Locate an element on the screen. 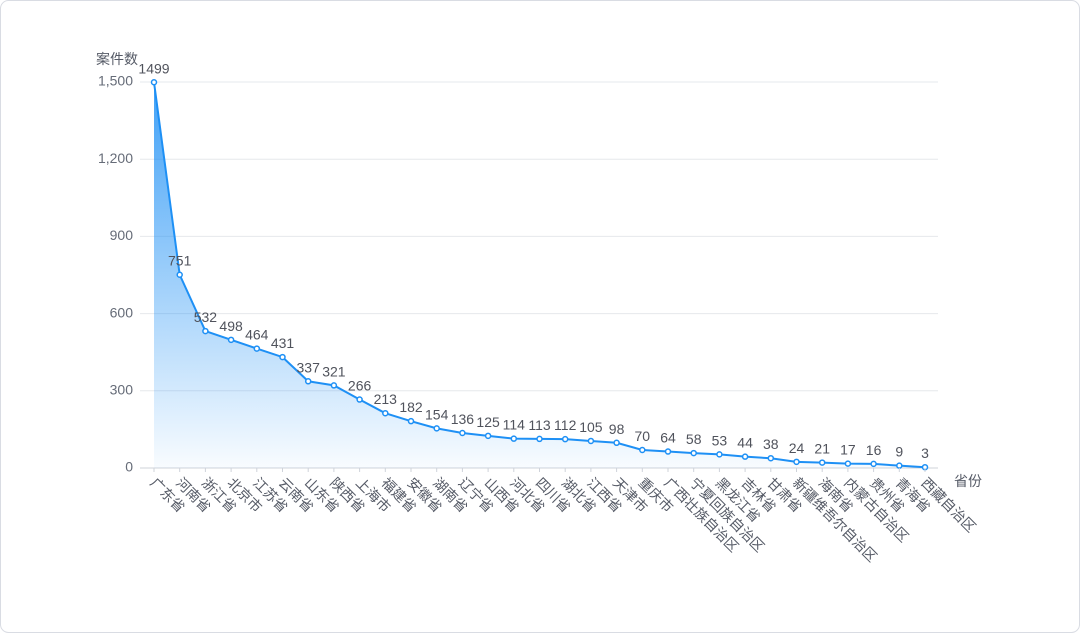  y-tick-label: 900 is located at coordinates (122, 235).